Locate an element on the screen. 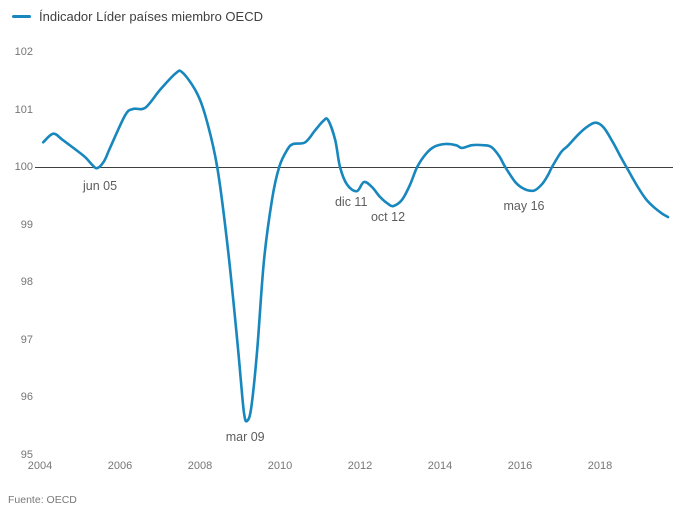 Image resolution: width=680 pixels, height=513 pixels. x-axis-label: 2018 is located at coordinates (600, 466).